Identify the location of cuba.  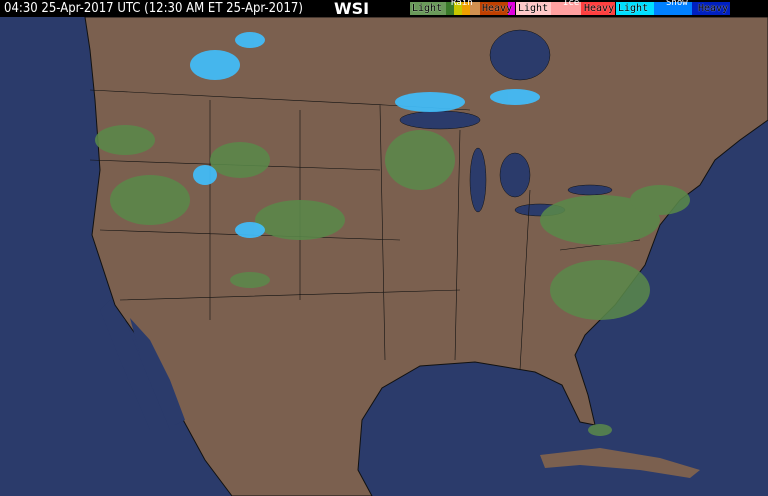
(620, 463).